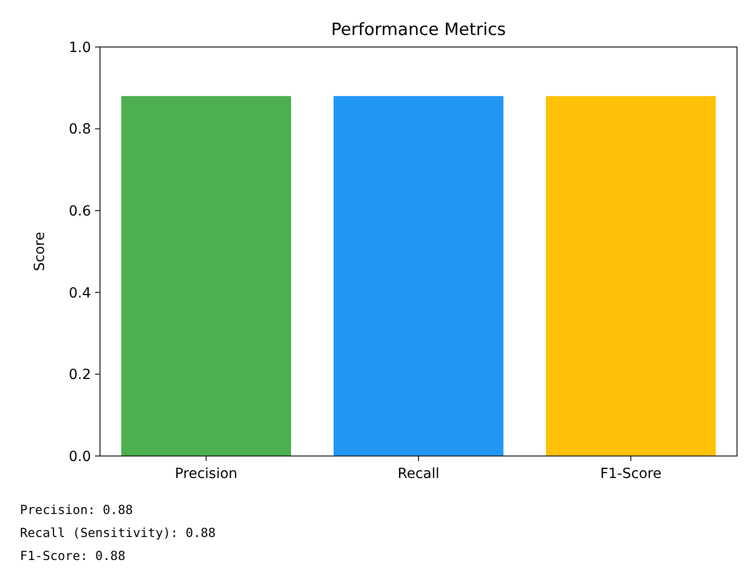 The height and width of the screenshot is (573, 746). Describe the element at coordinates (80, 212) in the screenshot. I see `y-tick-label: 0.6` at that location.